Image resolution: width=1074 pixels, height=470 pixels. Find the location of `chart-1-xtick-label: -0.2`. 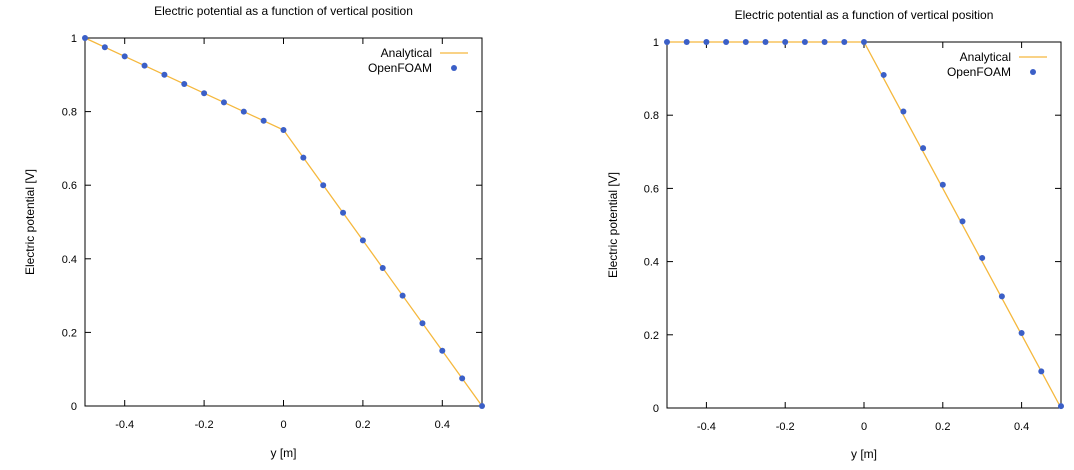

chart-1-xtick-label: -0.2 is located at coordinates (204, 425).